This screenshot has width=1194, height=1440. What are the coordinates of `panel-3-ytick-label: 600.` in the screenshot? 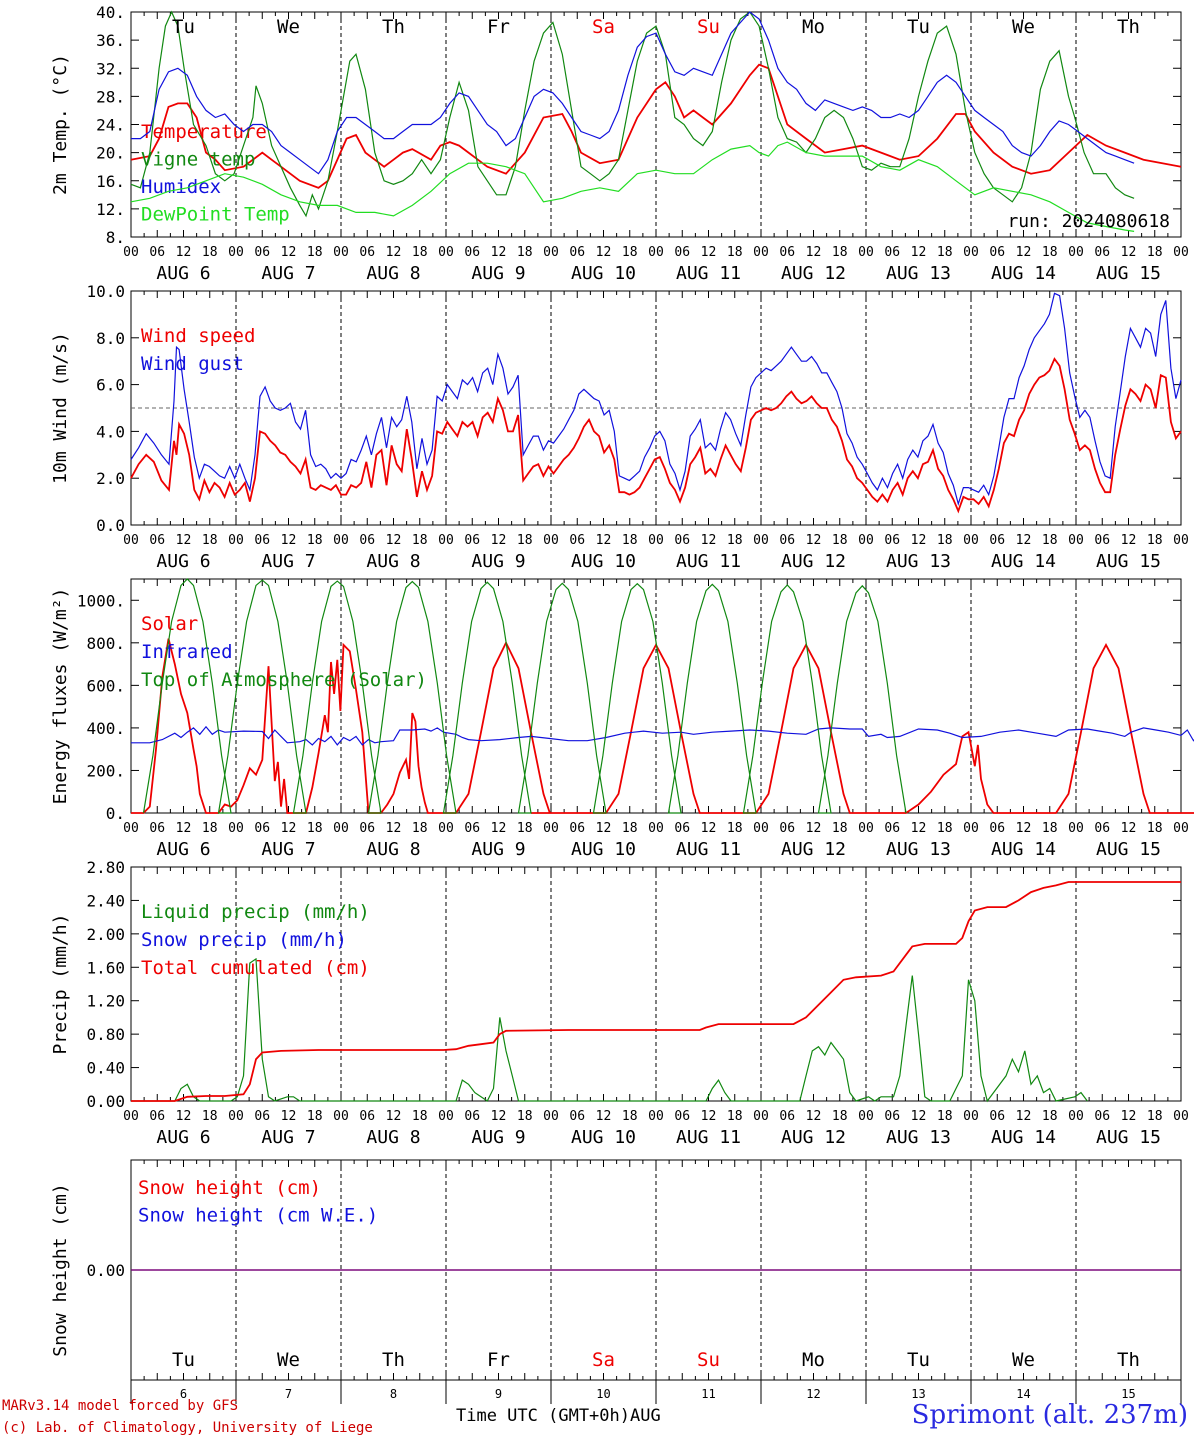 It's located at (105, 685).